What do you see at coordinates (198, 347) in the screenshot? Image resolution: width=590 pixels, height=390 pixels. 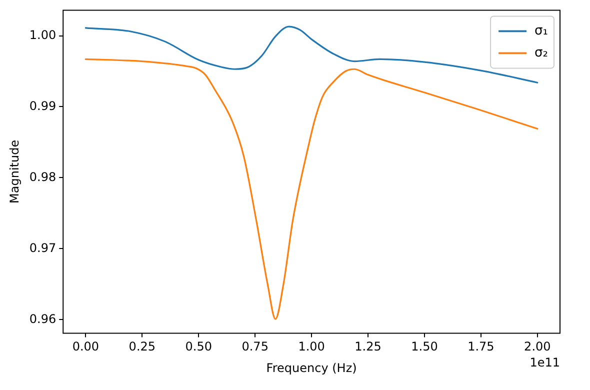 I see `x-tick-label: 0.50` at bounding box center [198, 347].